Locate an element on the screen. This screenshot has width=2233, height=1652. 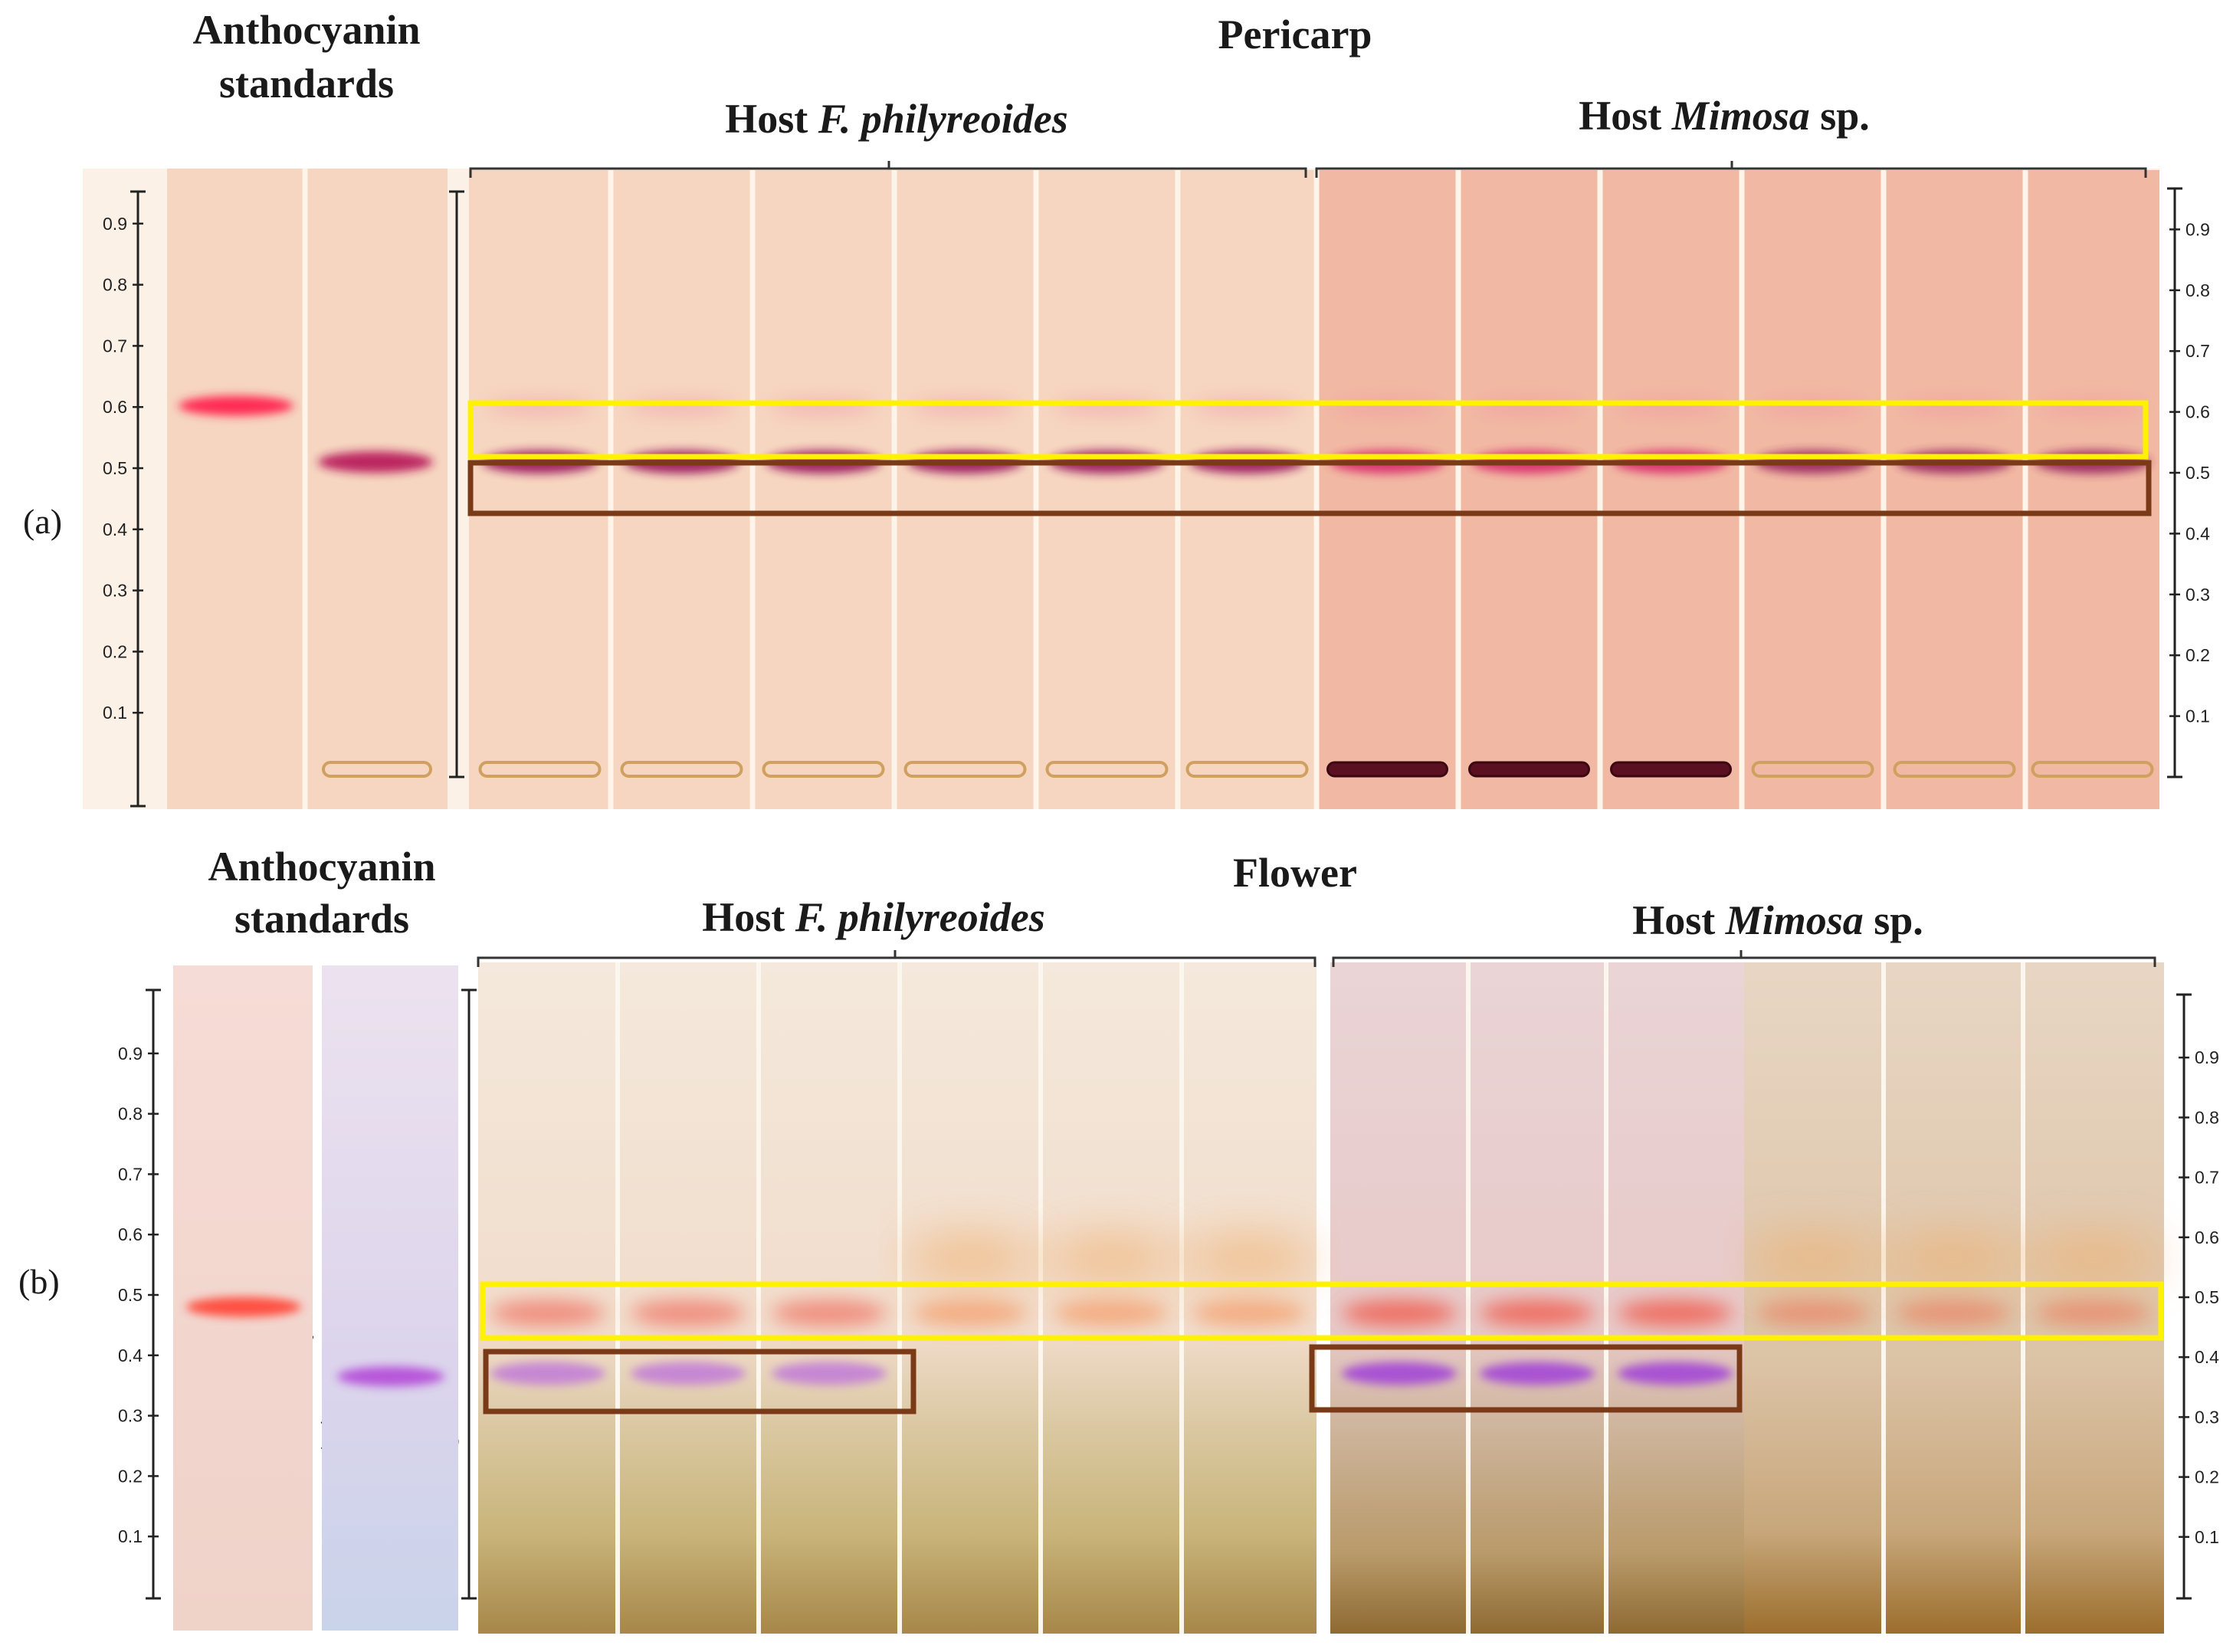
panel-a-right-scale-tick-label: 0.6 is located at coordinates (2197, 412).